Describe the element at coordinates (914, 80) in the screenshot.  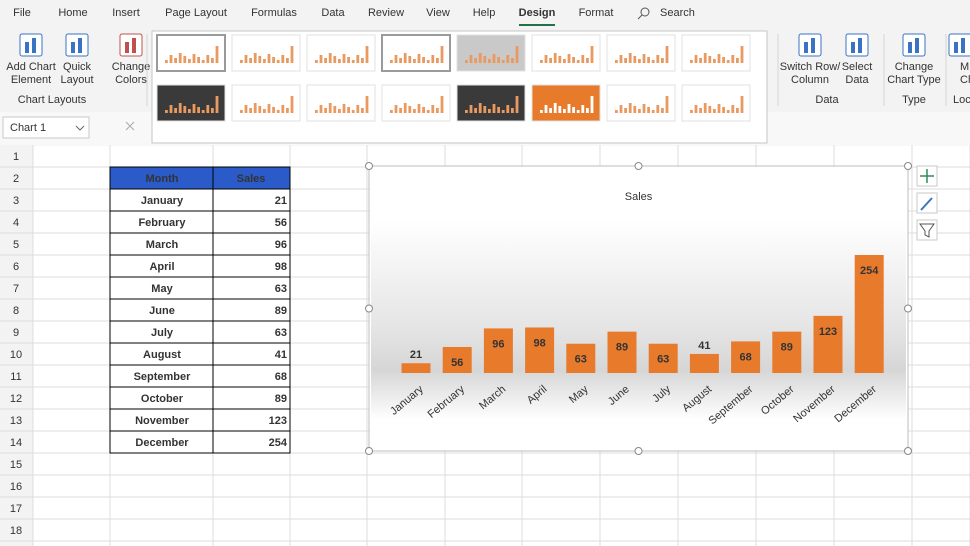
I see `button-label: Chart Type` at that location.